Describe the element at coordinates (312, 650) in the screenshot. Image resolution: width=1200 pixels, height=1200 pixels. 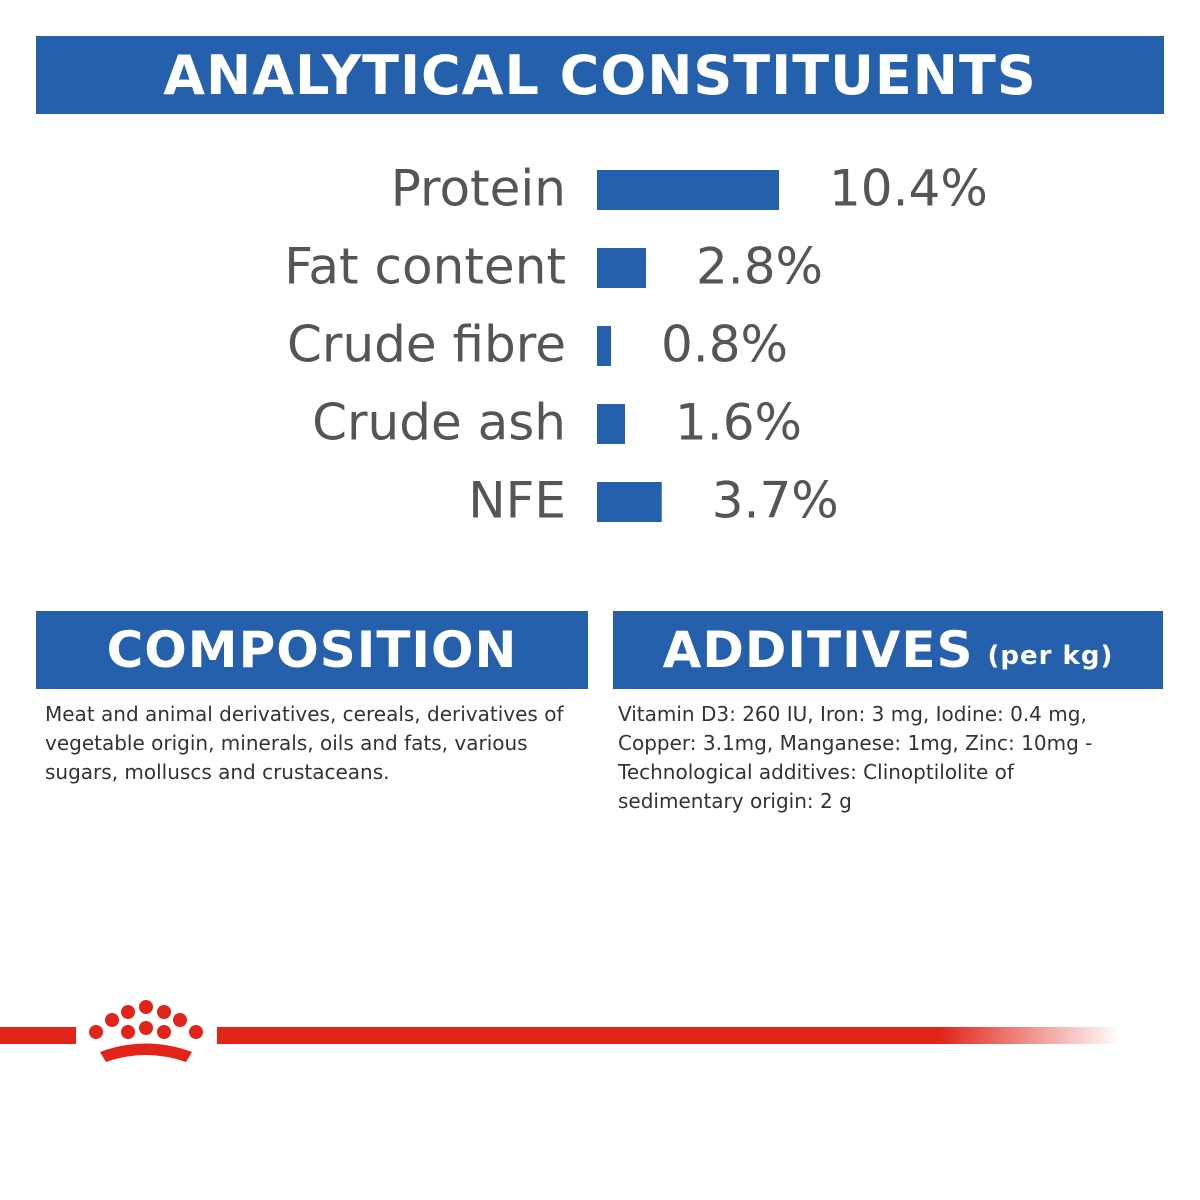
I see `composition-title: COMPOSITION` at that location.